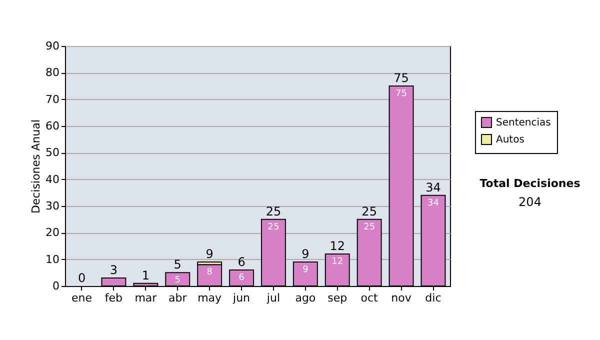  Describe the element at coordinates (273, 298) in the screenshot. I see `x-tick-label: jul` at that location.